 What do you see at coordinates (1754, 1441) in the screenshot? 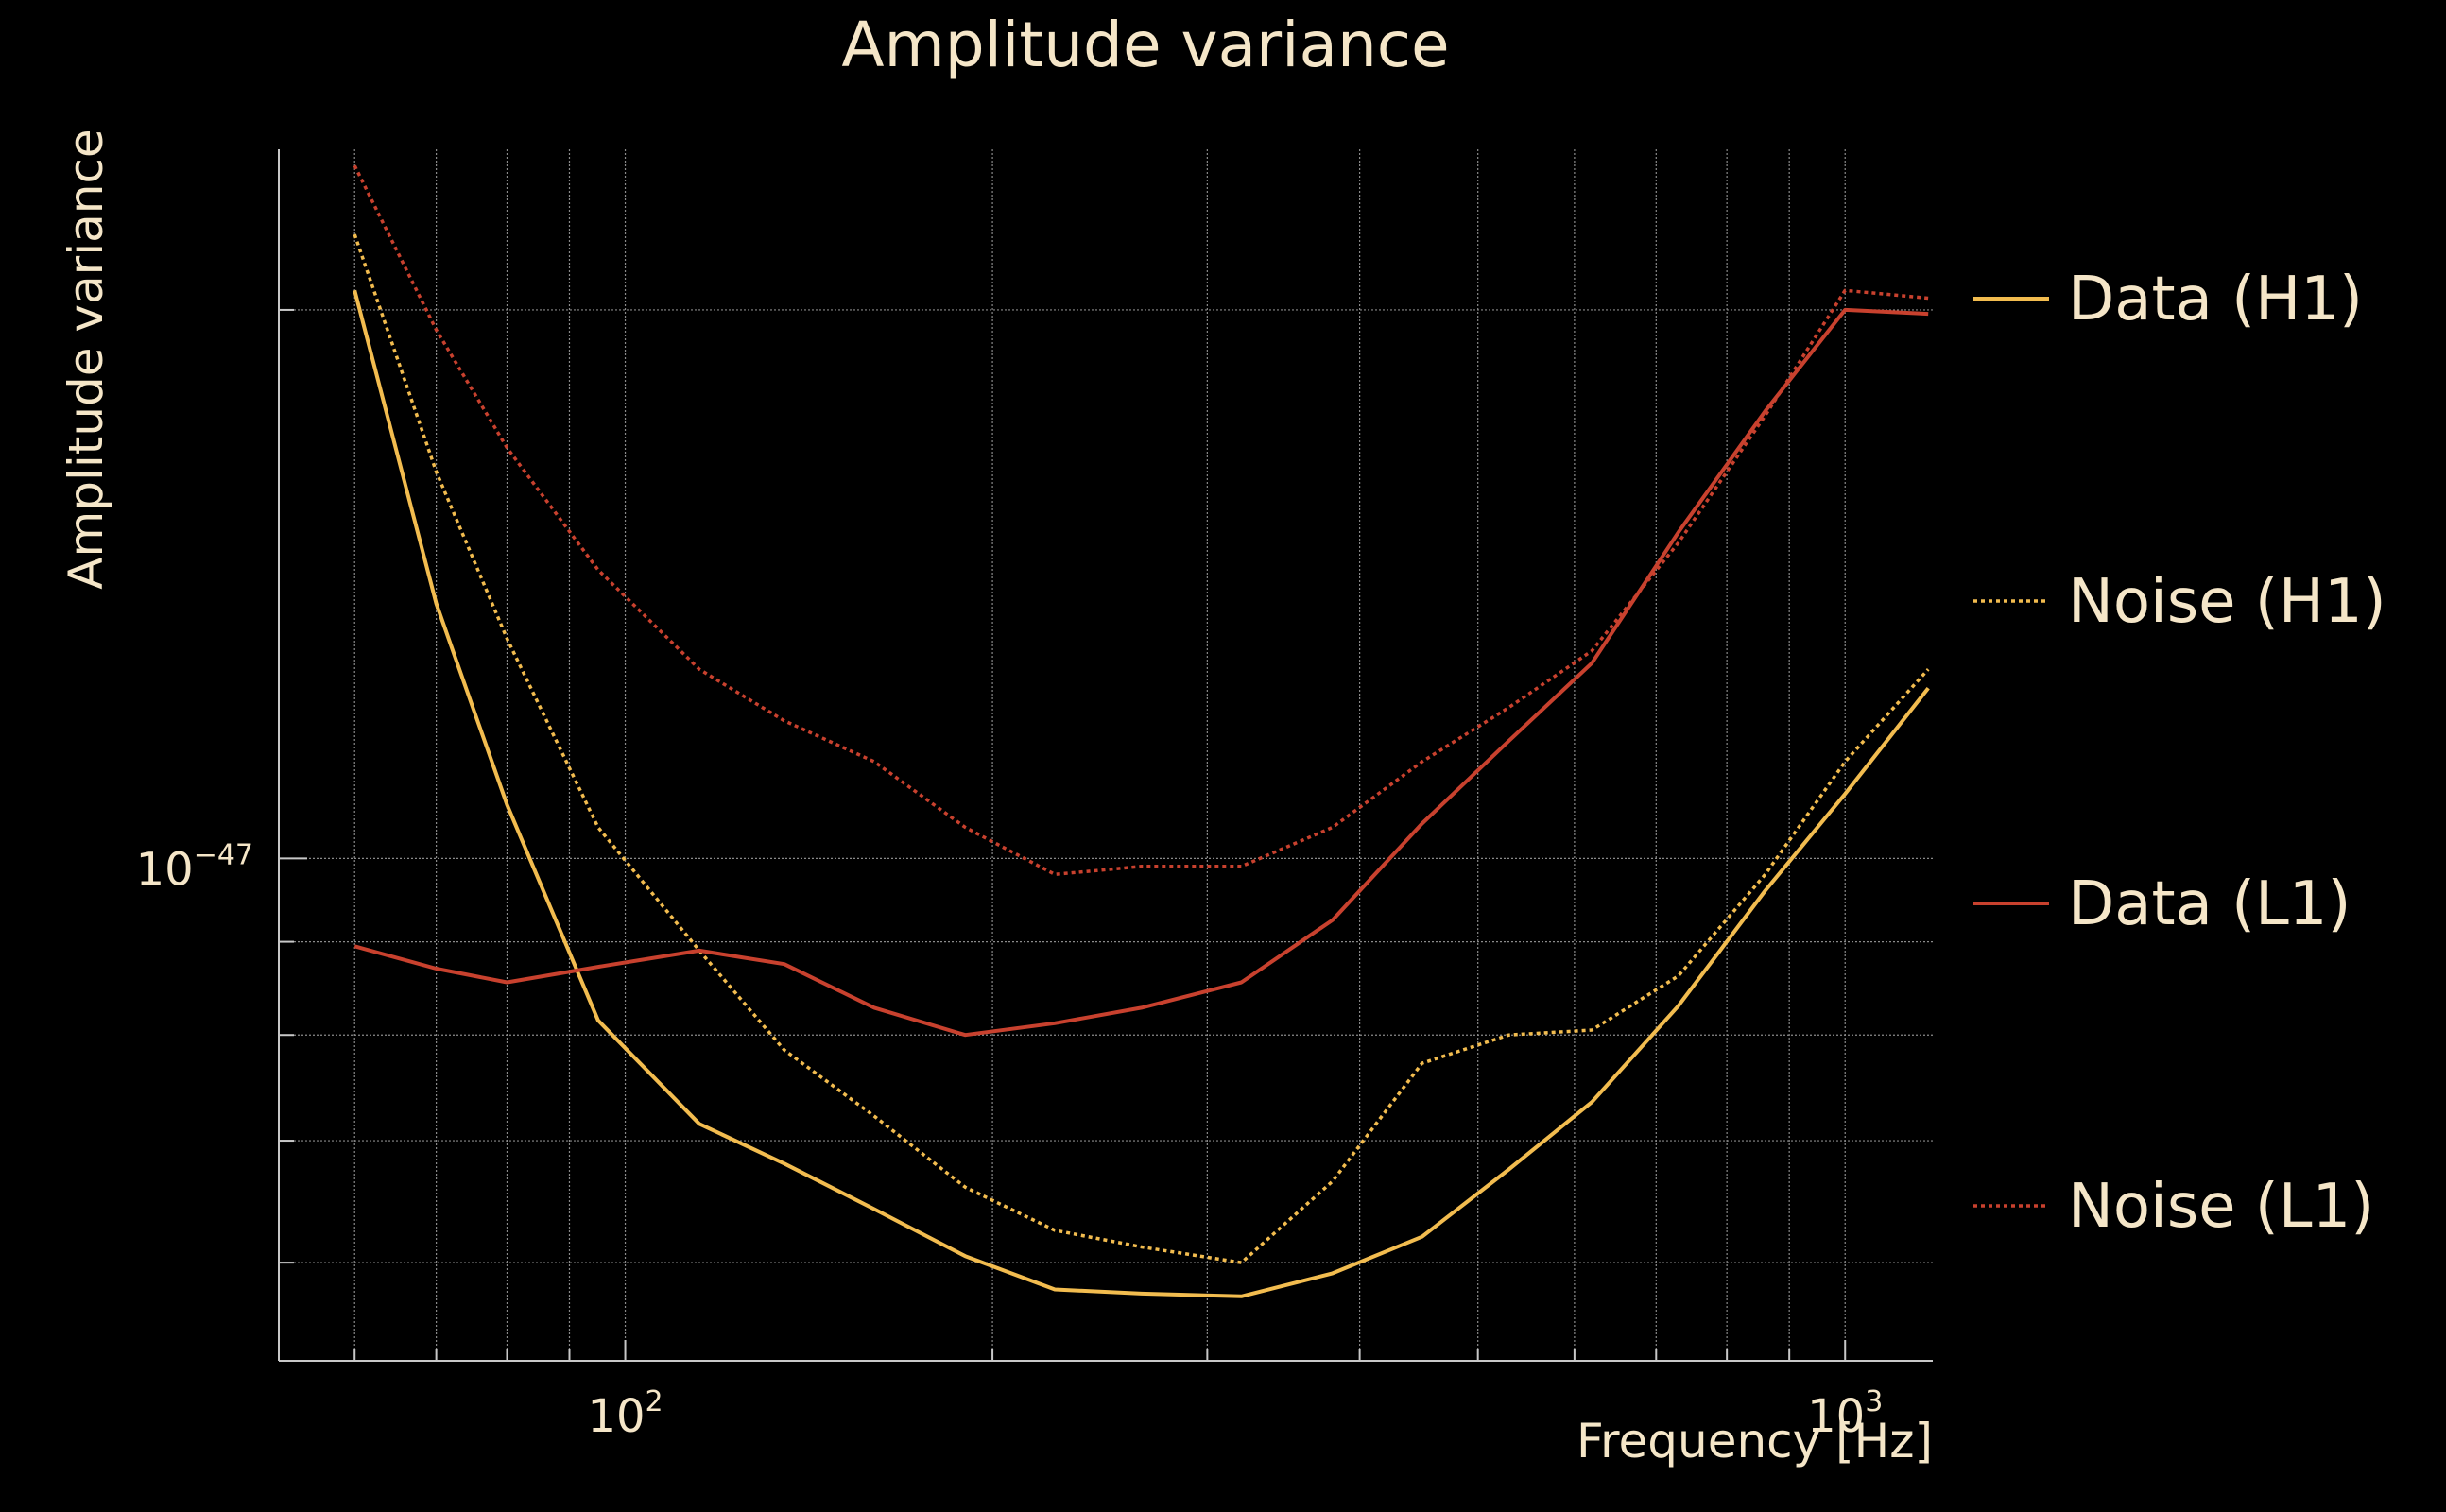
I see `x-axis-label: Frequency [Hz]` at bounding box center [1754, 1441].